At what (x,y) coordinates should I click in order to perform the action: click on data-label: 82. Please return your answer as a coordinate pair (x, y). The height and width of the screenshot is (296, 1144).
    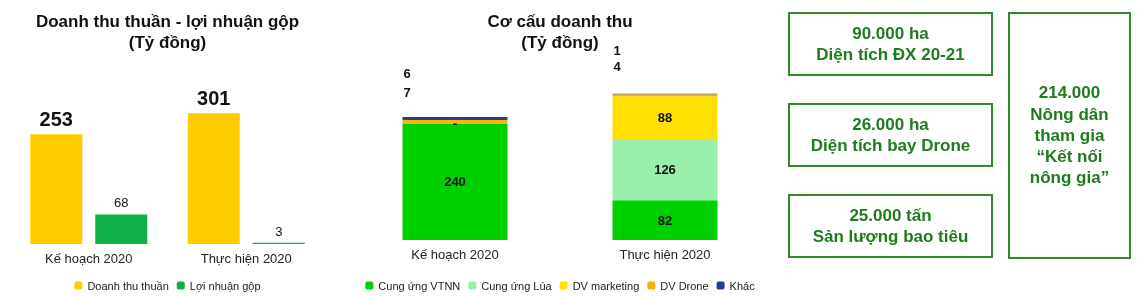
    Looking at the image, I should click on (665, 220).